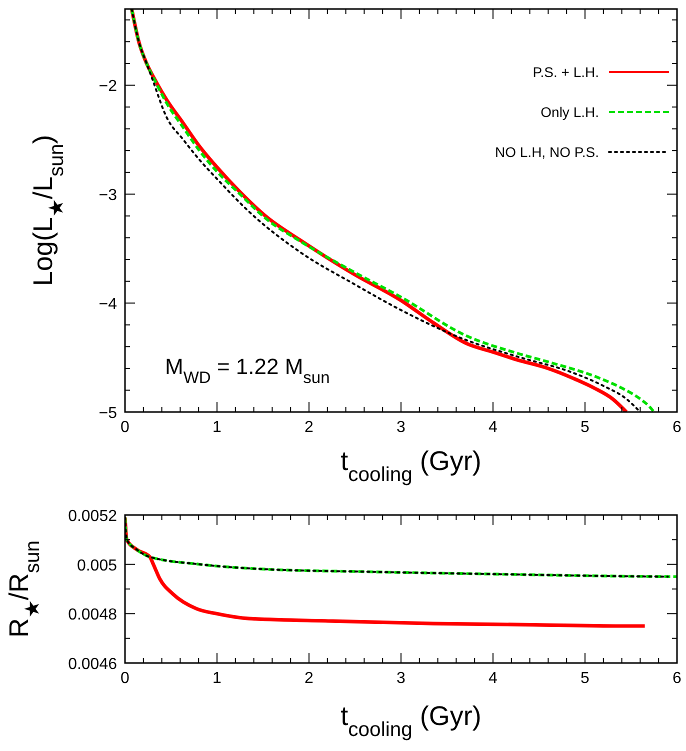  I want to click on annotation: M$_{WD}$ = 1.22 M$_{sun}$, so click(247, 370).